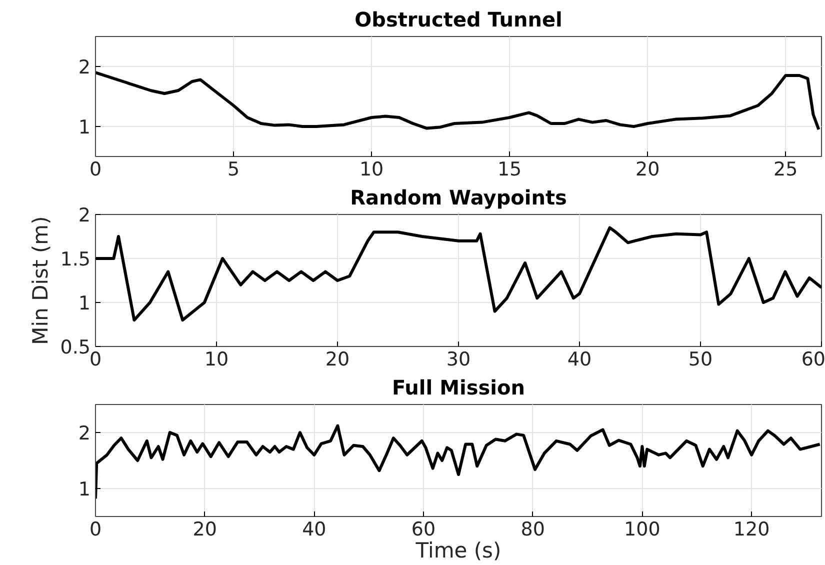 This screenshot has height=565, width=825. Describe the element at coordinates (233, 169) in the screenshot. I see `x-tick-label: 5` at that location.